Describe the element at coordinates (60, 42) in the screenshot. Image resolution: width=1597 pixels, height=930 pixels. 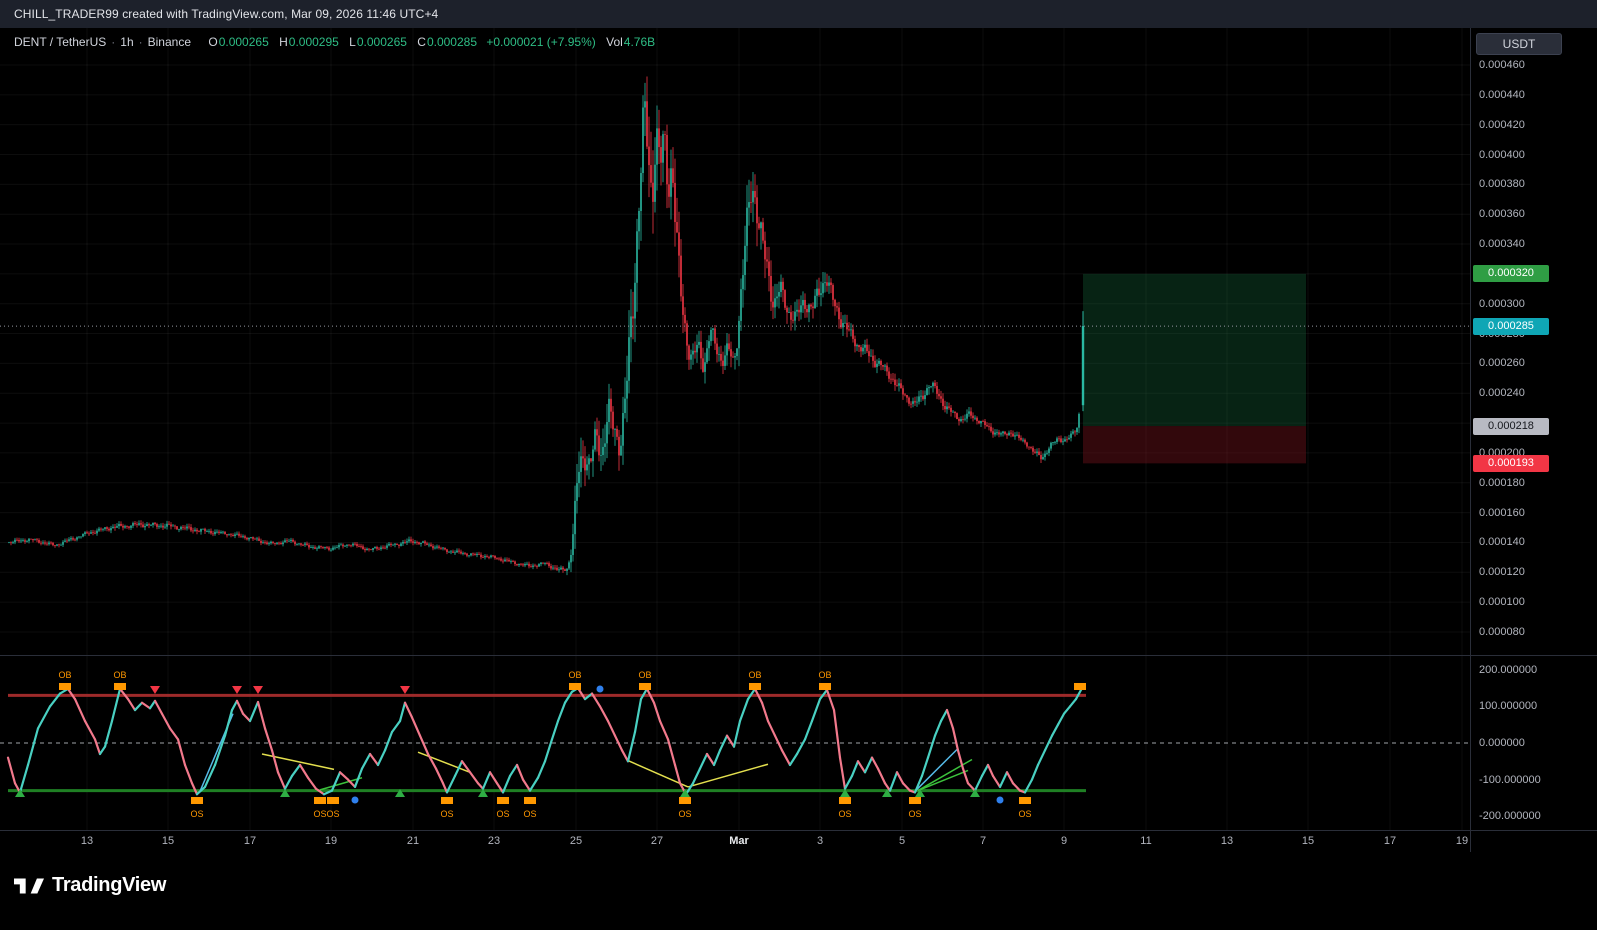
I see `symbol-name: DENT / TetherUS` at that location.